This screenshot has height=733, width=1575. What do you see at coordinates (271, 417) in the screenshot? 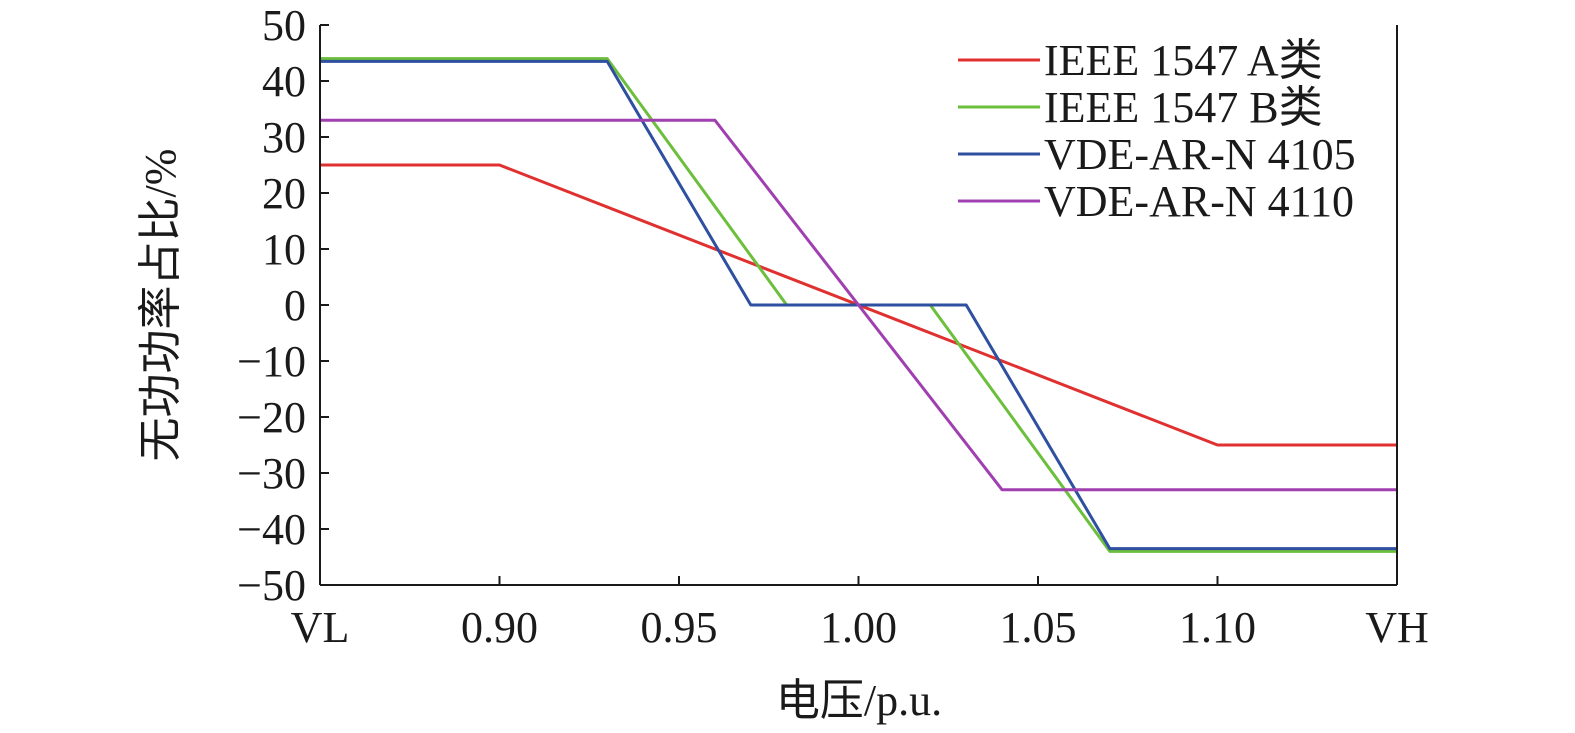
I see `y-tick-label: −20` at bounding box center [271, 417].